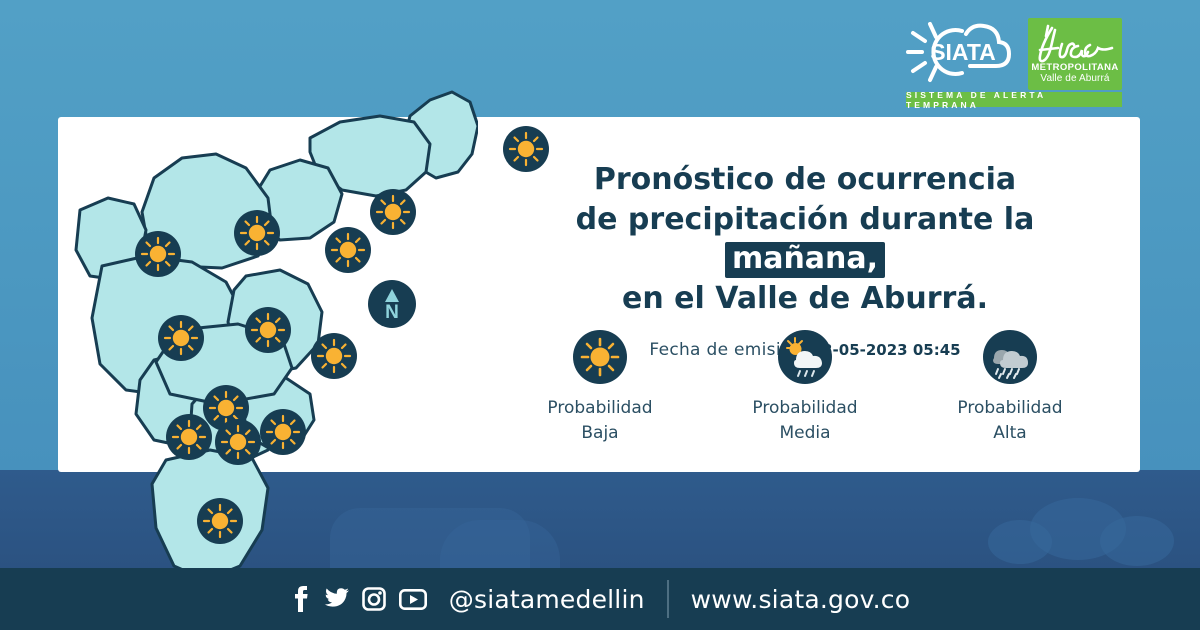 Image resolution: width=1200 pixels, height=630 pixels. What do you see at coordinates (392, 295) in the screenshot?
I see `north-arrow-icon` at bounding box center [392, 295].